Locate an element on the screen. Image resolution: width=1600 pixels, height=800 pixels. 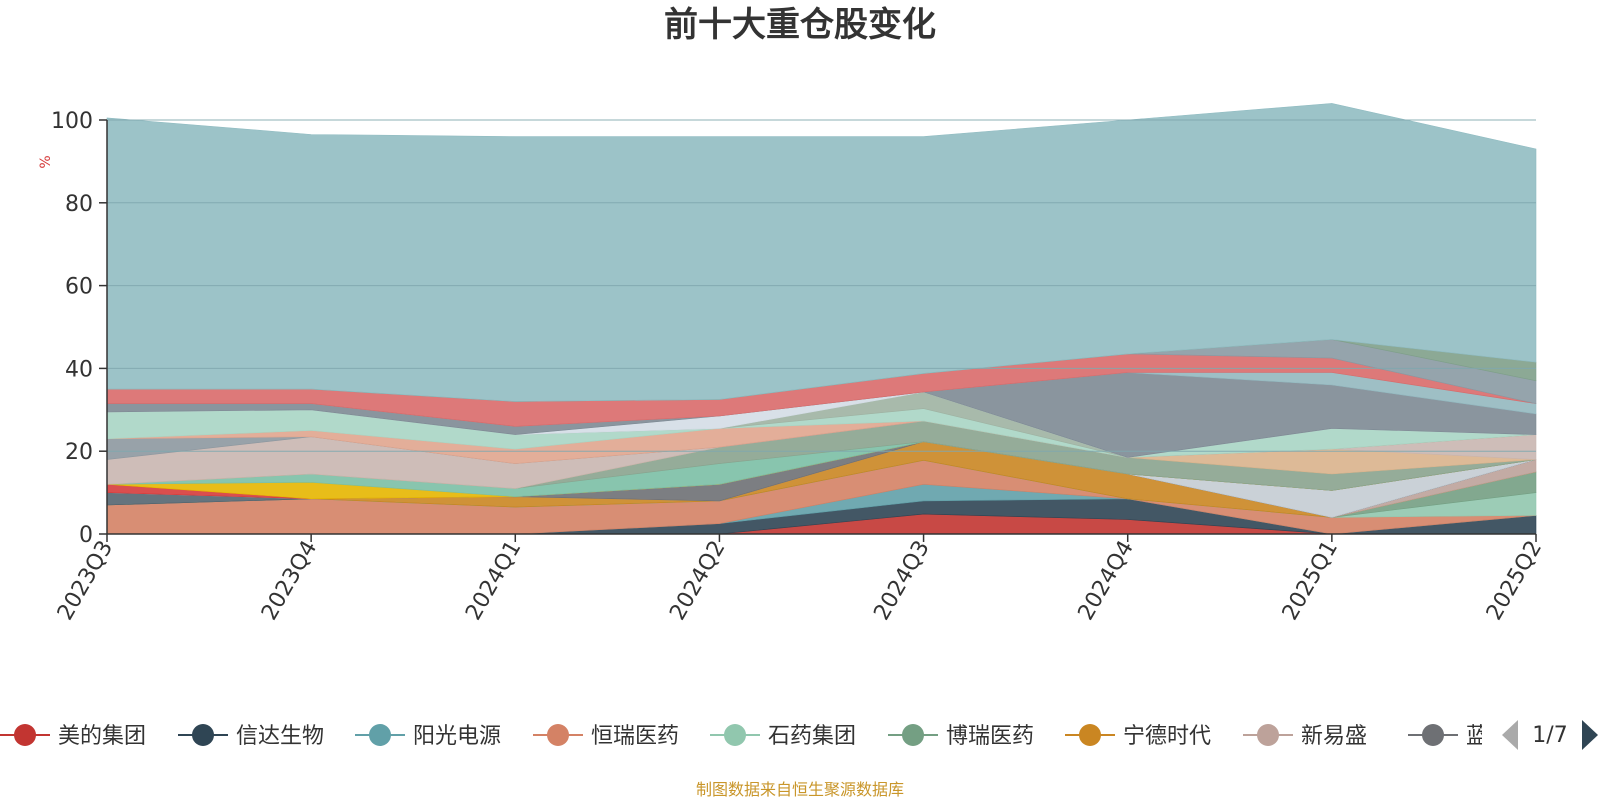
x-tick-label: 2025Q2 is located at coordinates (1514, 581).